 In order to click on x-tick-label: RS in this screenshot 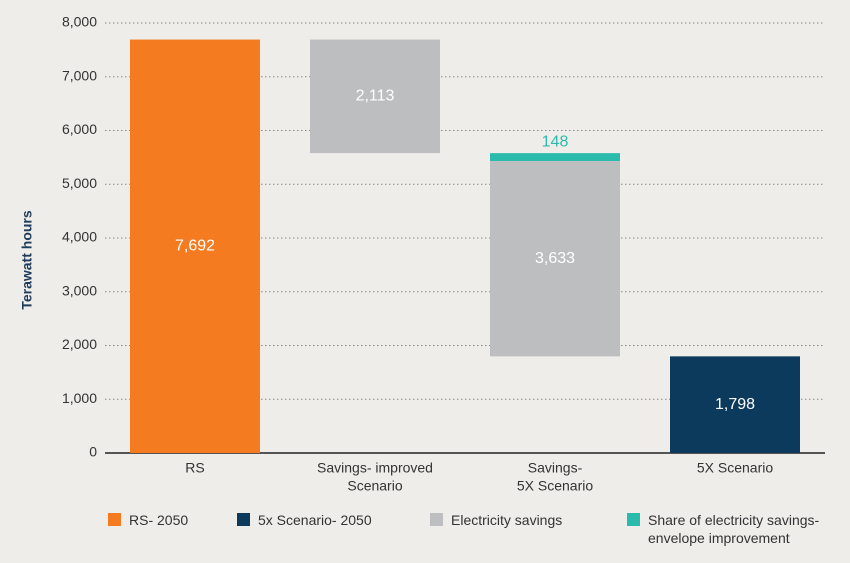, I will do `click(194, 468)`.